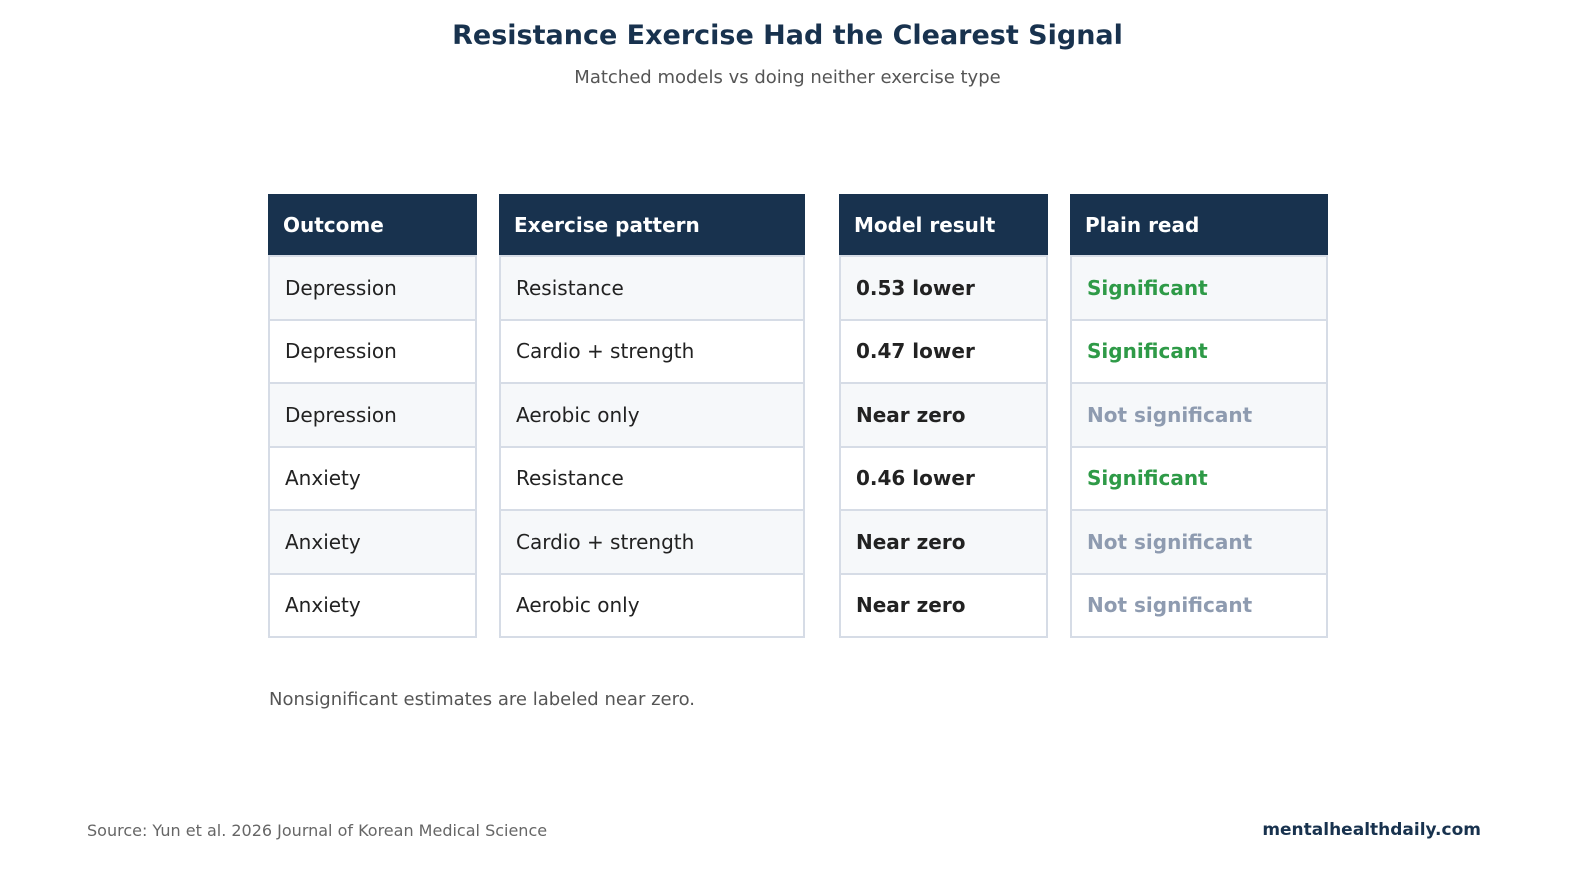 This screenshot has width=1575, height=870. I want to click on cell-model-result: 0.53 lower, so click(943, 289).